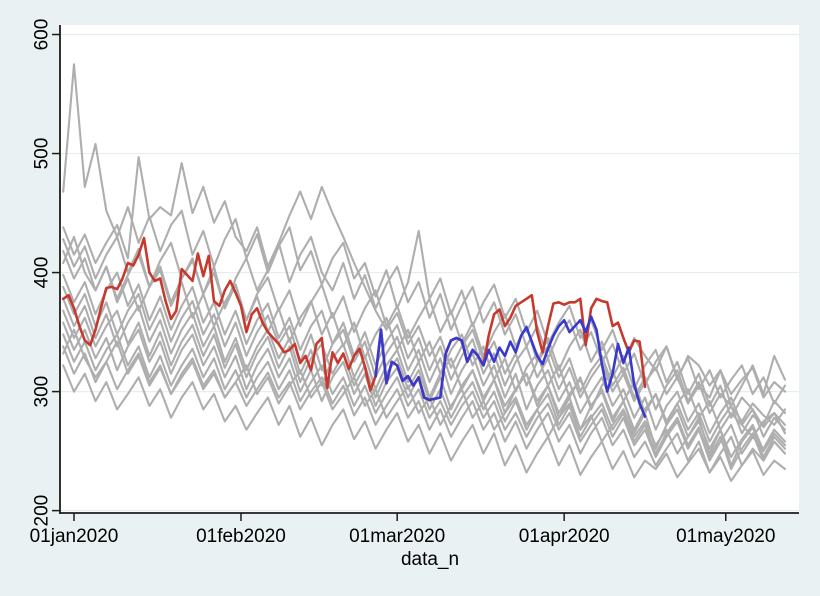 This screenshot has width=820, height=596. What do you see at coordinates (42, 511) in the screenshot?
I see `y-tick-label: 200` at bounding box center [42, 511].